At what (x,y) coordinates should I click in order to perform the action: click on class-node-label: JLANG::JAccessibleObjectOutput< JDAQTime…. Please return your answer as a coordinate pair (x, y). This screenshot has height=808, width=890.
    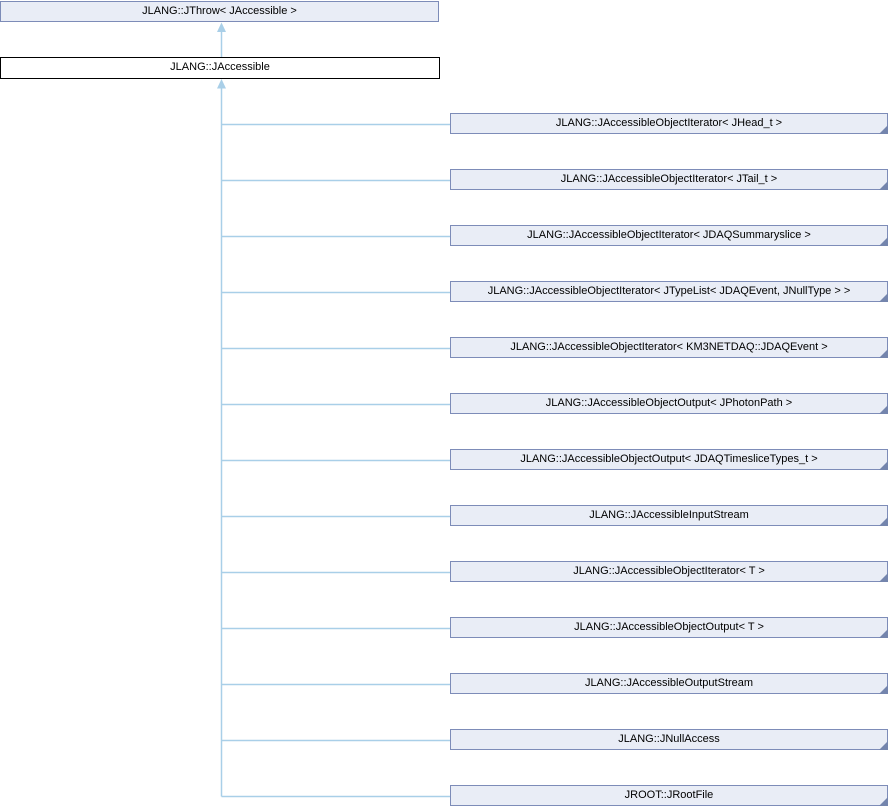
    Looking at the image, I should click on (669, 459).